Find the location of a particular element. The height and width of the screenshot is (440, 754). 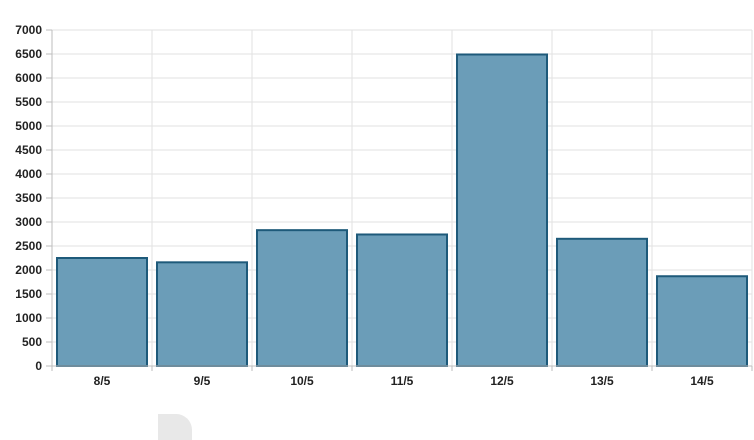

y-tick-label: 2500 is located at coordinates (28, 246).